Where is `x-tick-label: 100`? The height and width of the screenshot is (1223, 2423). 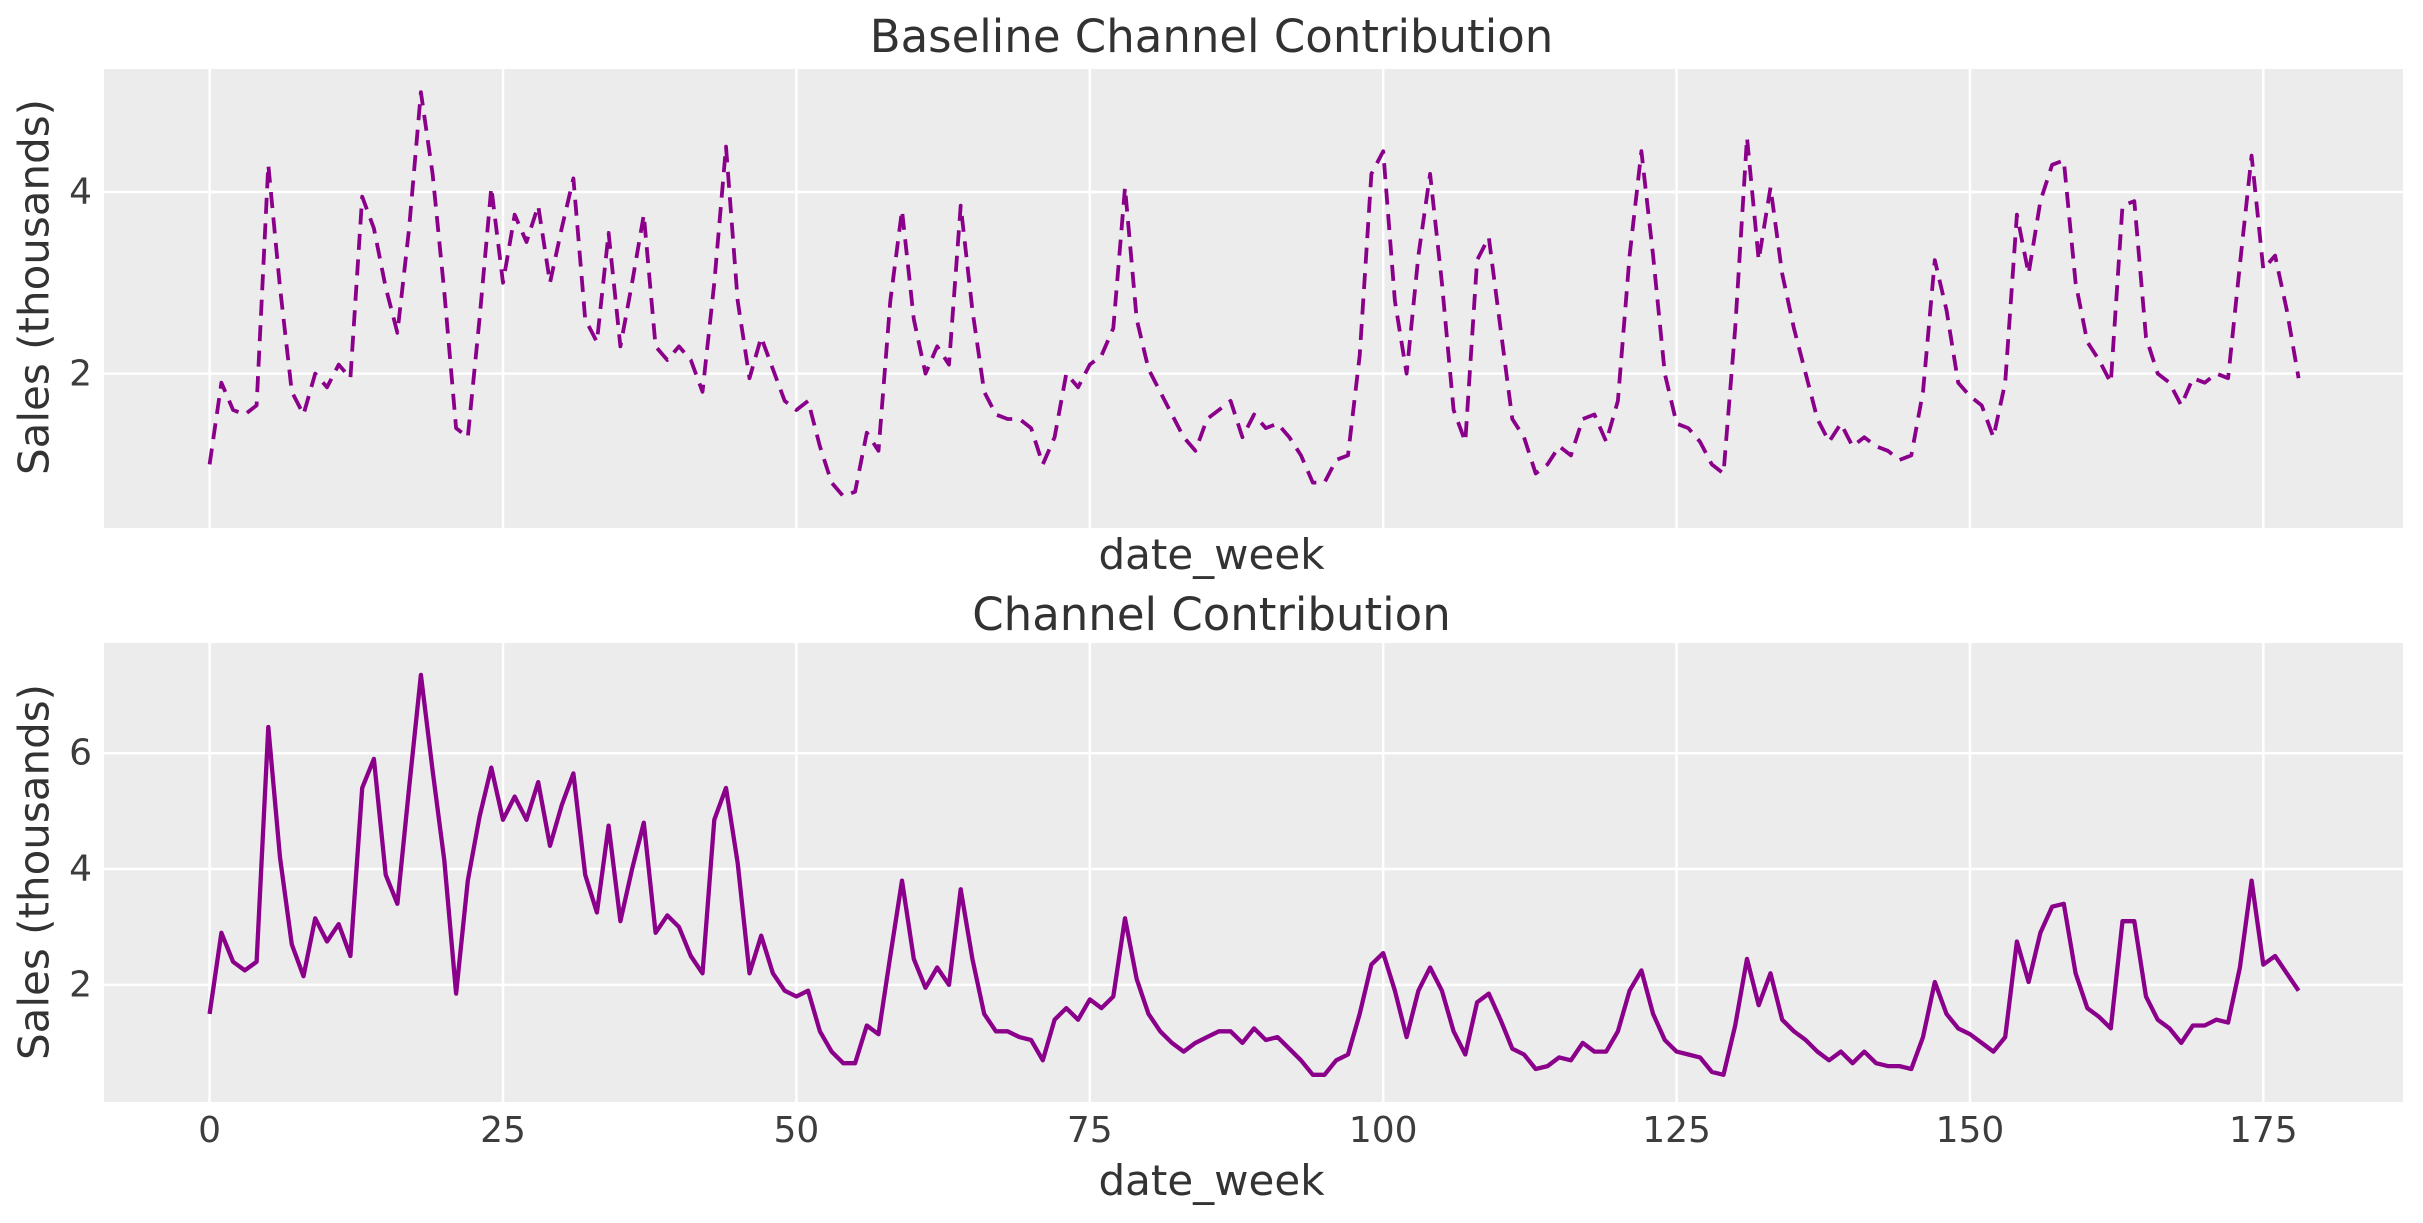
x-tick-label: 100 is located at coordinates (1383, 1130).